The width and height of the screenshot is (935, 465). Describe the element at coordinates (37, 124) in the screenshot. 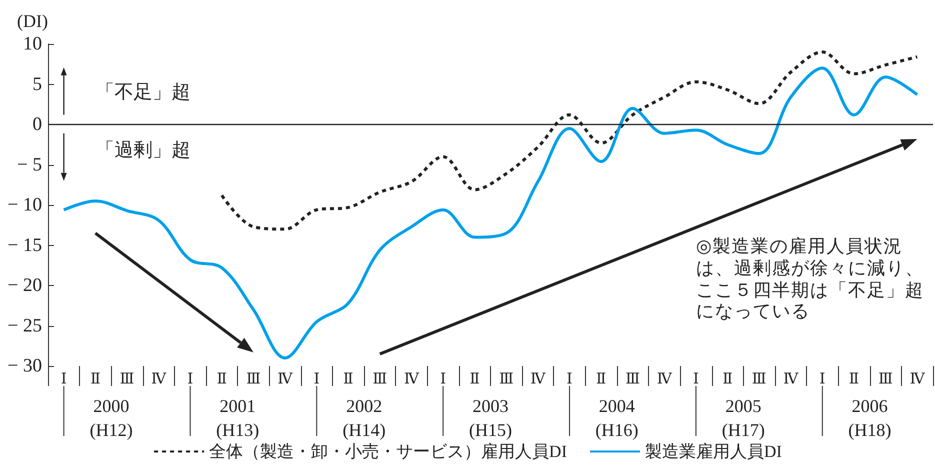

I see `y-tick-label: 0` at that location.